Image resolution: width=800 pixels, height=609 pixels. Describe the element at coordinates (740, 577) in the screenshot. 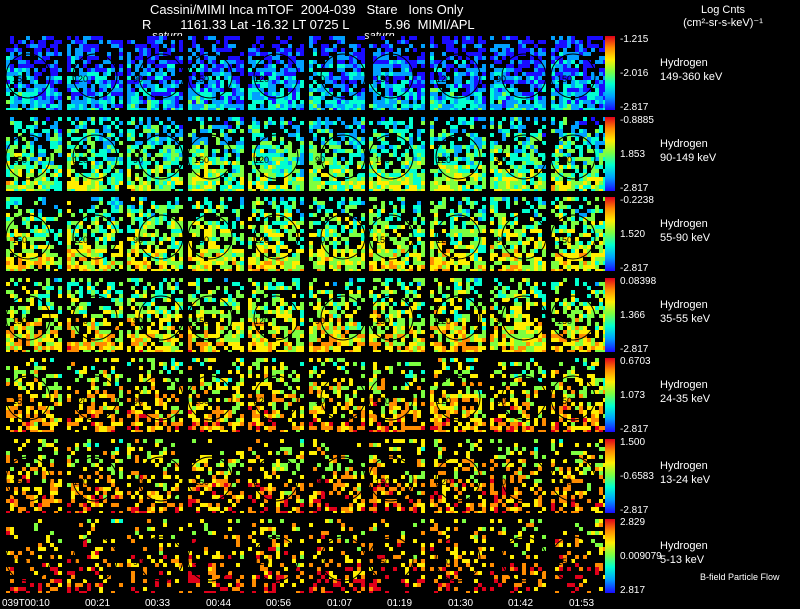

I see `bfield-legend: B-field Particle Flow` at that location.